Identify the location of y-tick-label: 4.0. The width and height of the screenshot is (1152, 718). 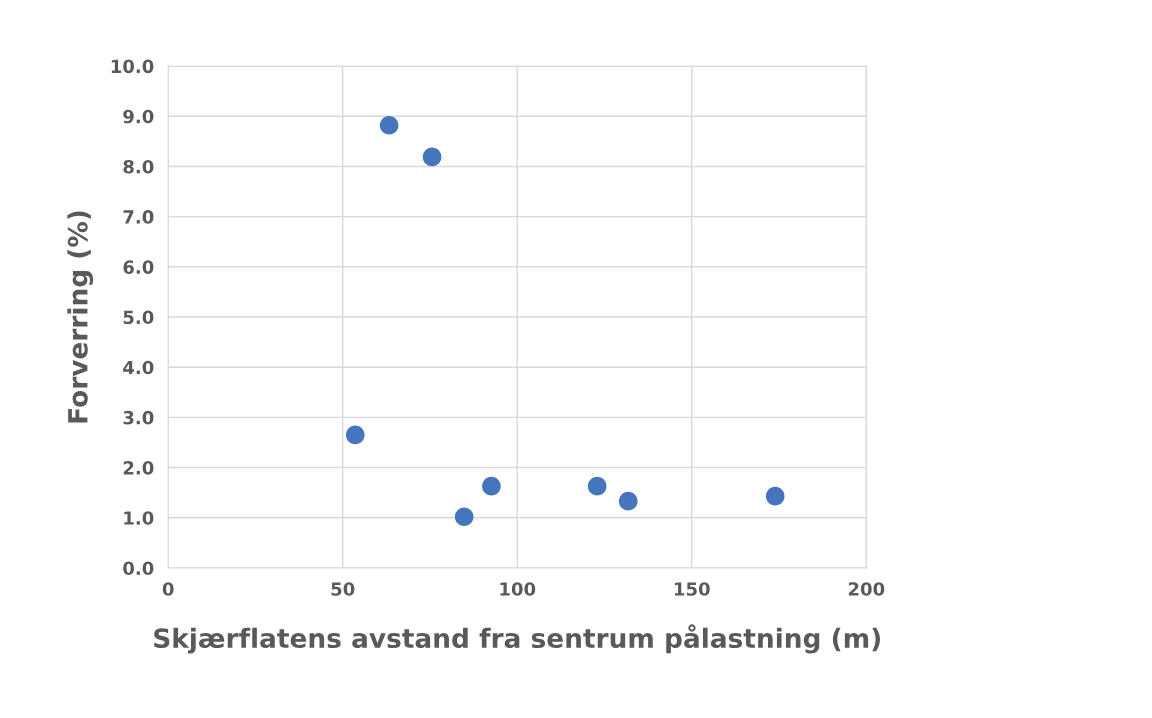
(138, 367).